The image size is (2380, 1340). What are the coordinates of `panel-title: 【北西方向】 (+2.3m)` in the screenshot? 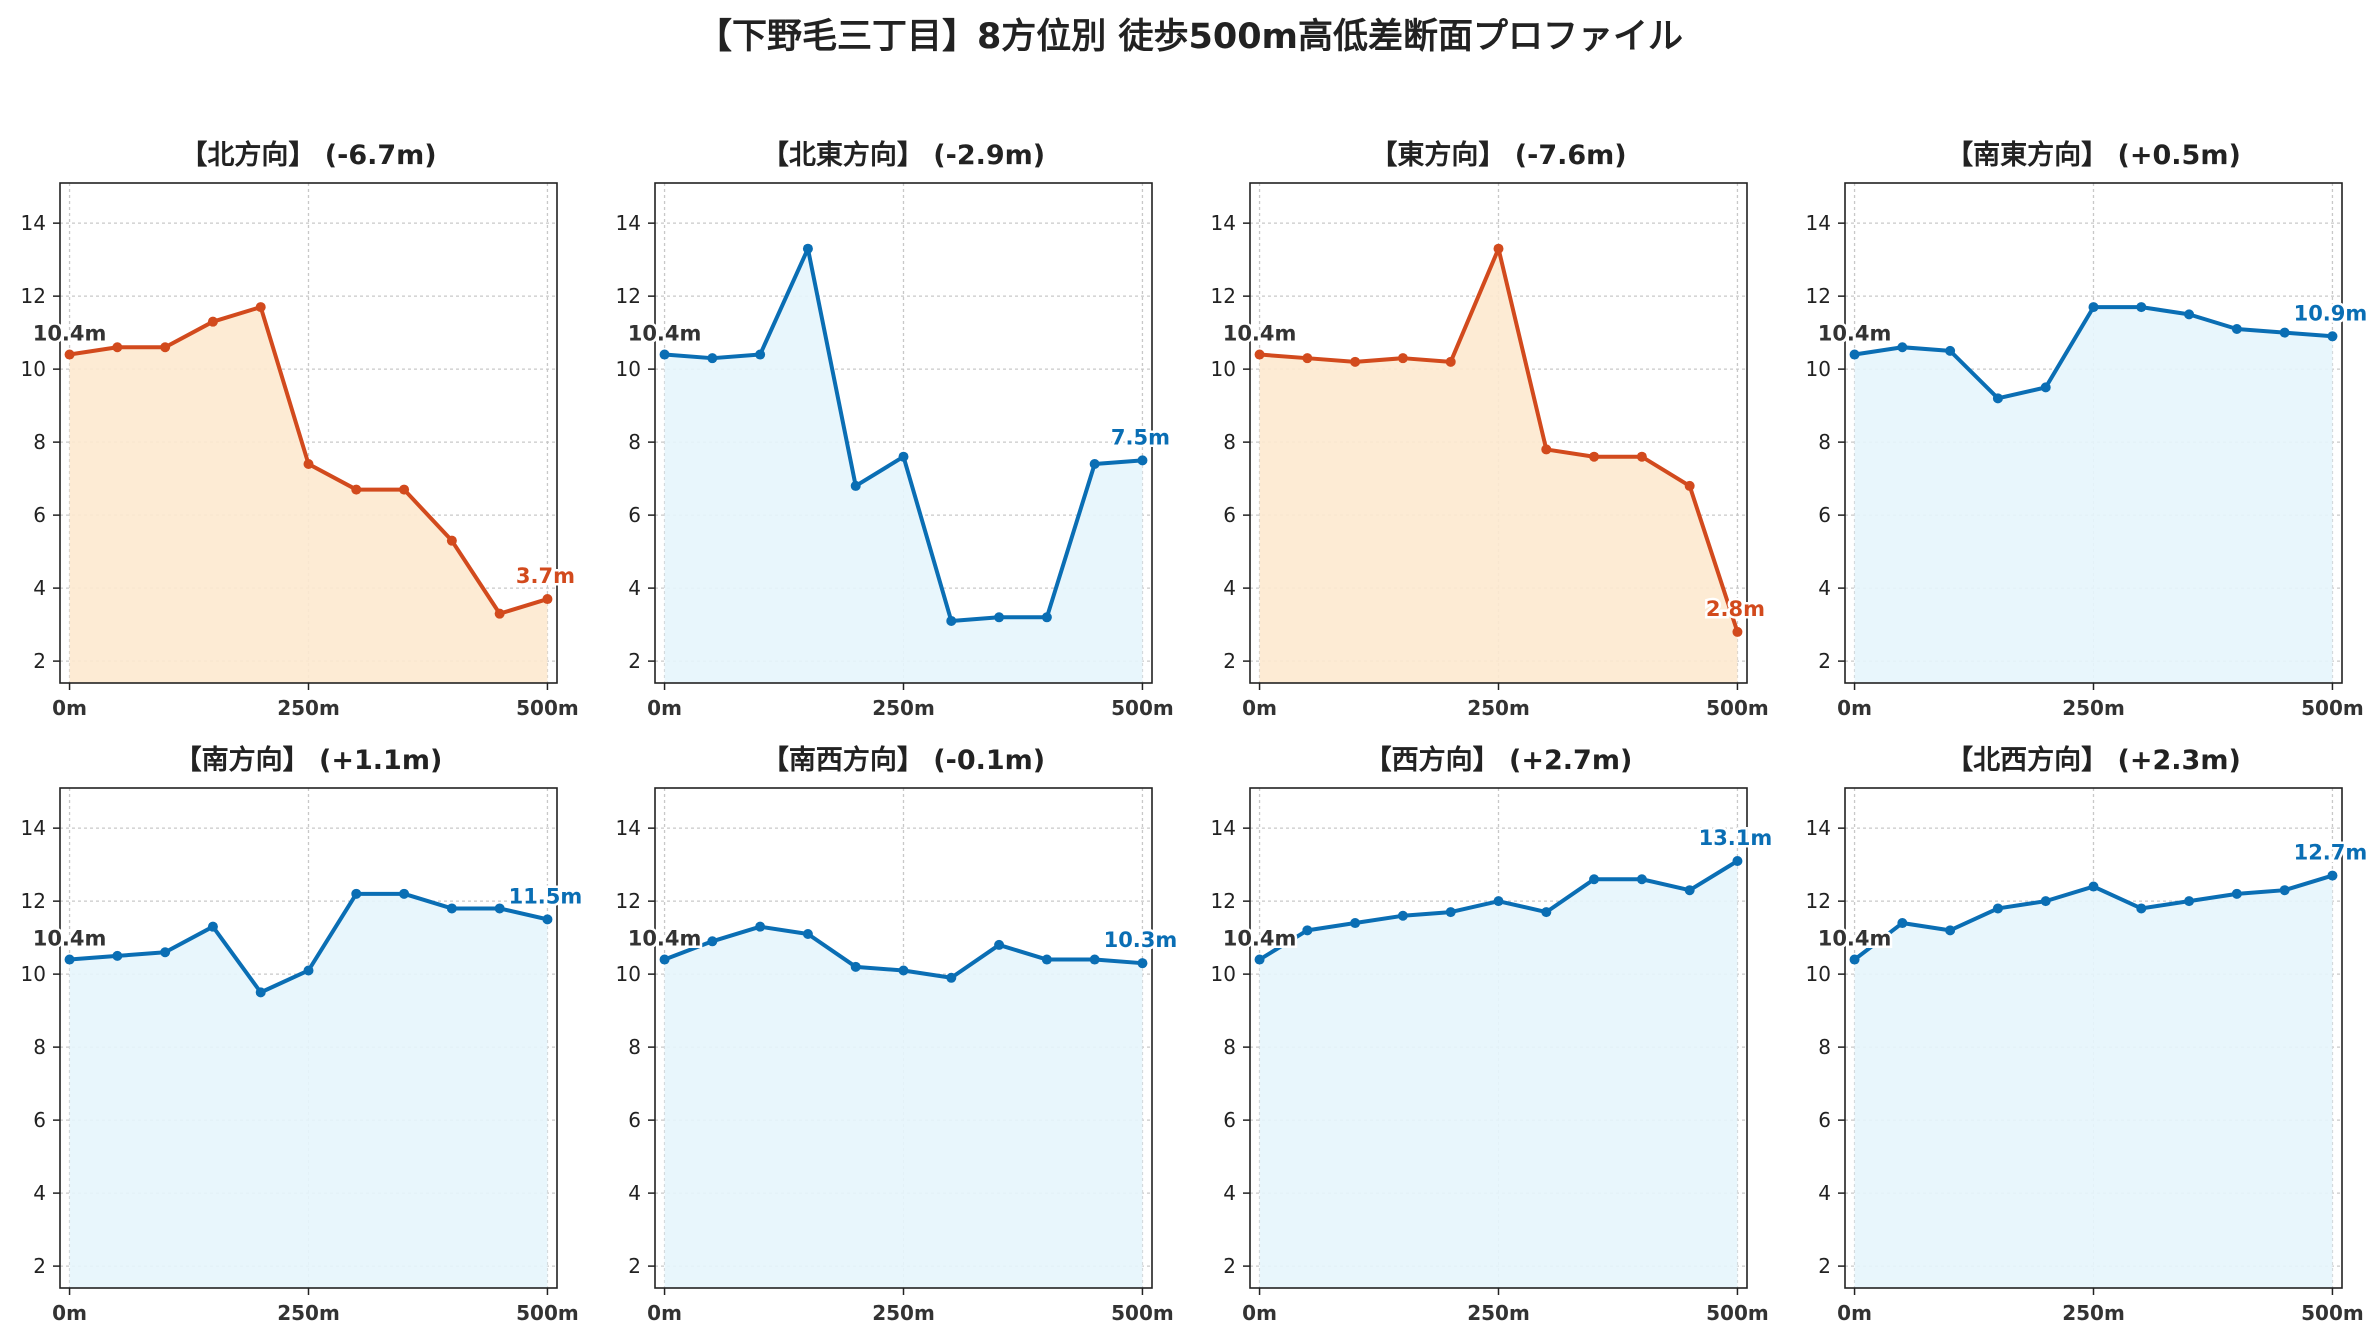 It's located at (2093, 760).